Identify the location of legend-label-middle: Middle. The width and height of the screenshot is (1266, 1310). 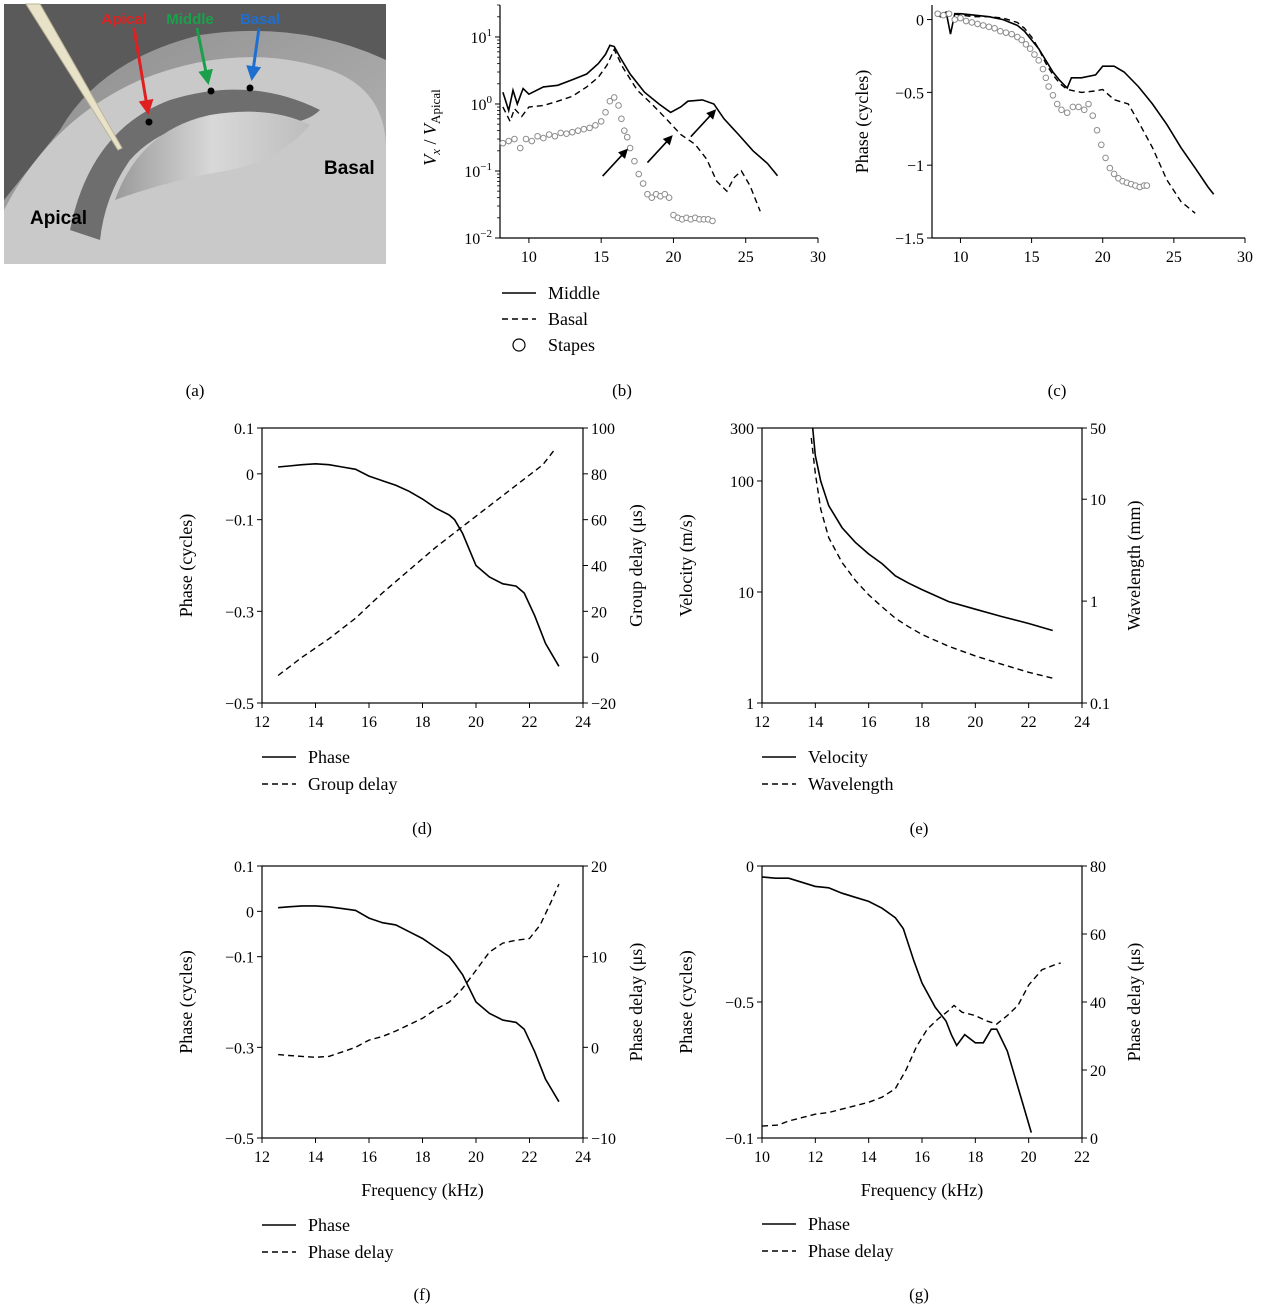
(574, 293).